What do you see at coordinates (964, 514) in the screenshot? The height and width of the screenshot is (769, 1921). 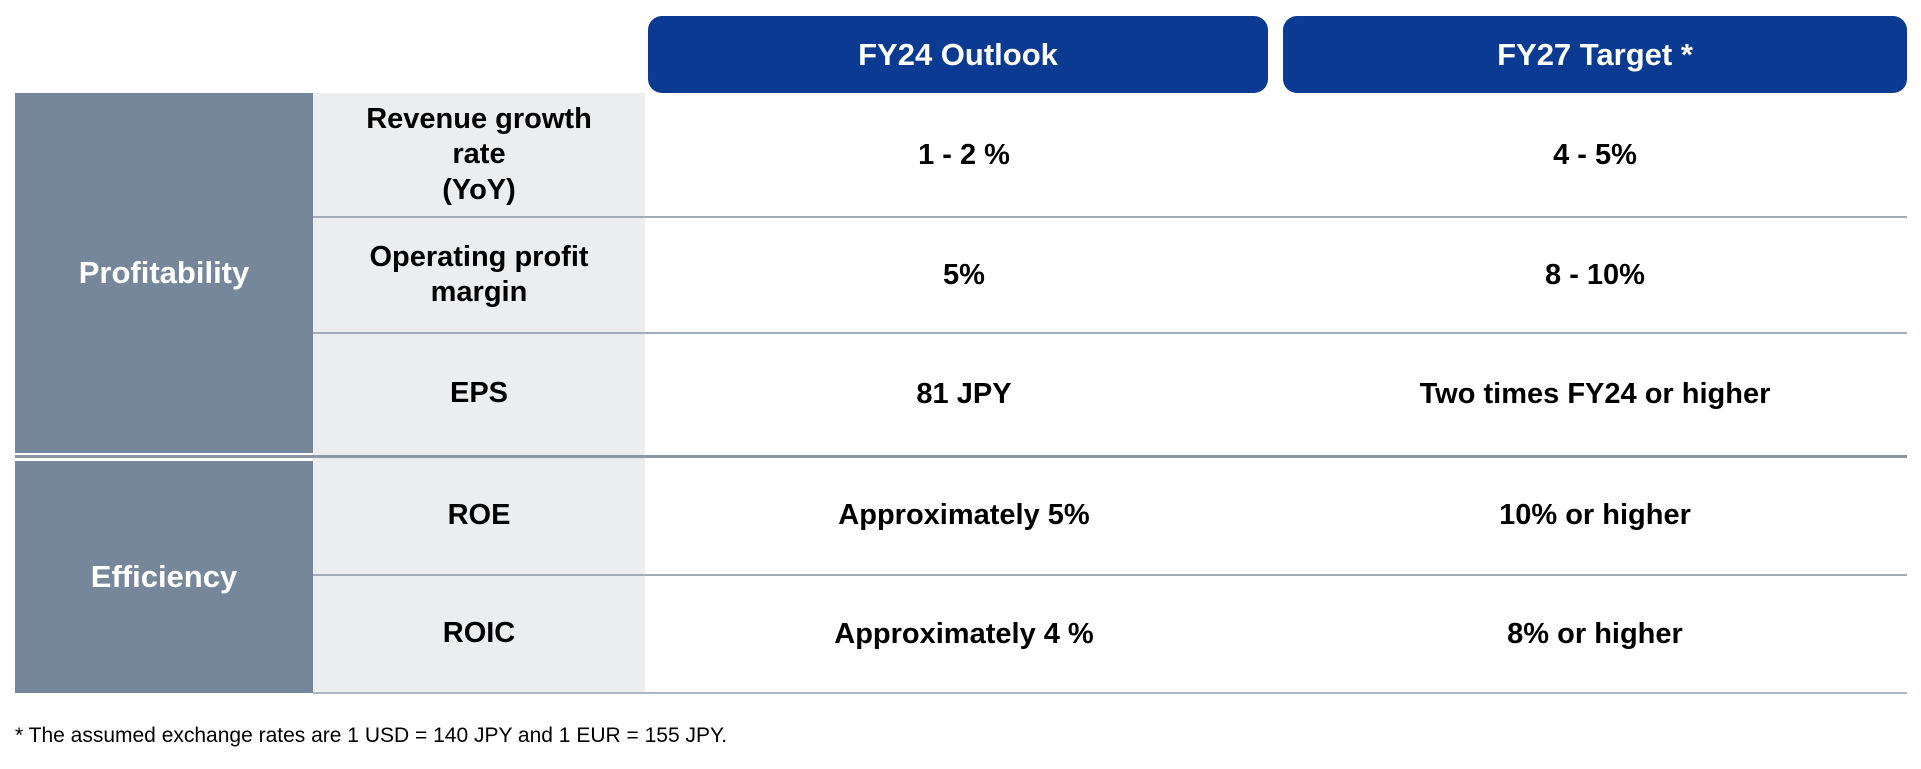 I see `value-fy24-roe: Approximately 5%` at bounding box center [964, 514].